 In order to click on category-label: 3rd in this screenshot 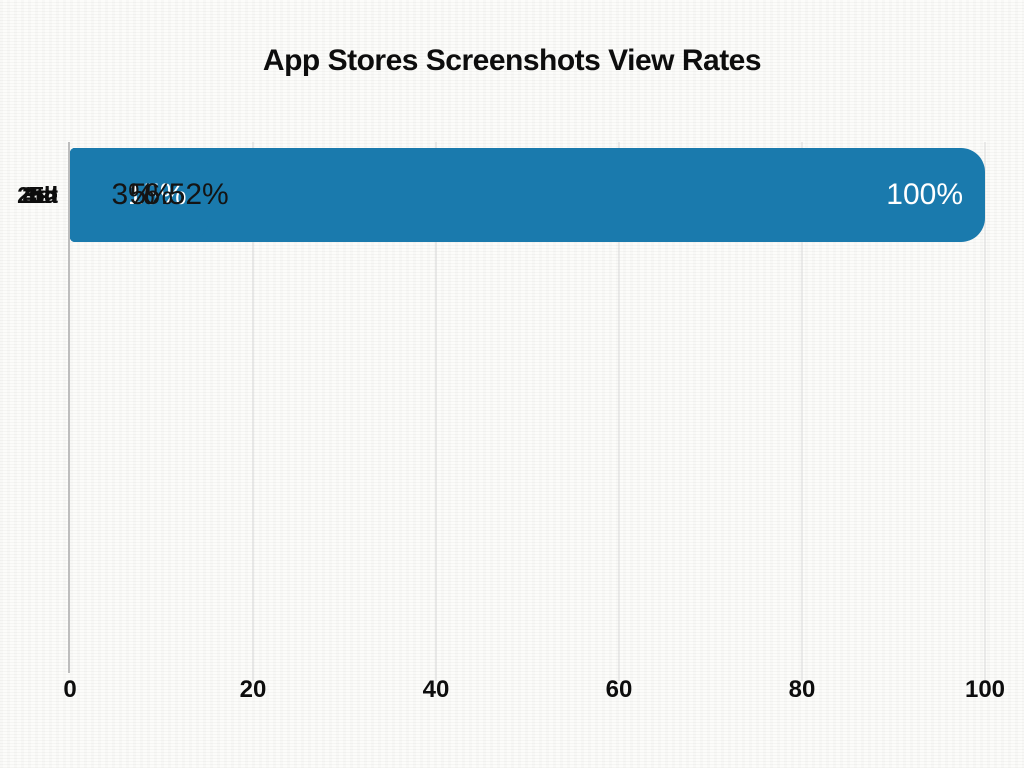, I will do `click(40, 194)`.